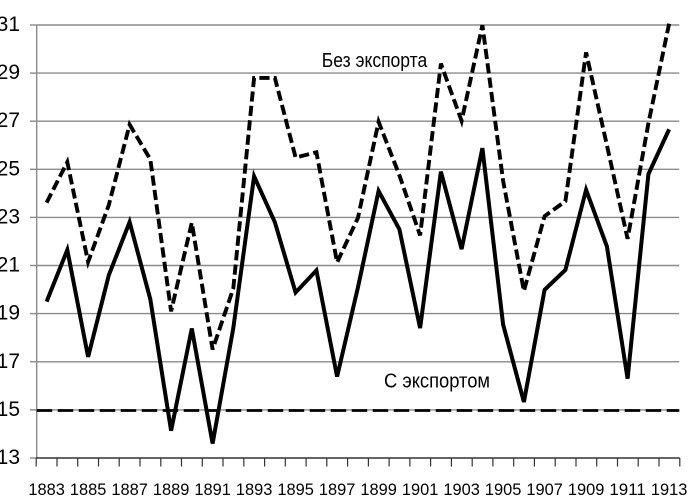 This screenshot has height=496, width=688. I want to click on svg-text: 31, so click(10, 24).